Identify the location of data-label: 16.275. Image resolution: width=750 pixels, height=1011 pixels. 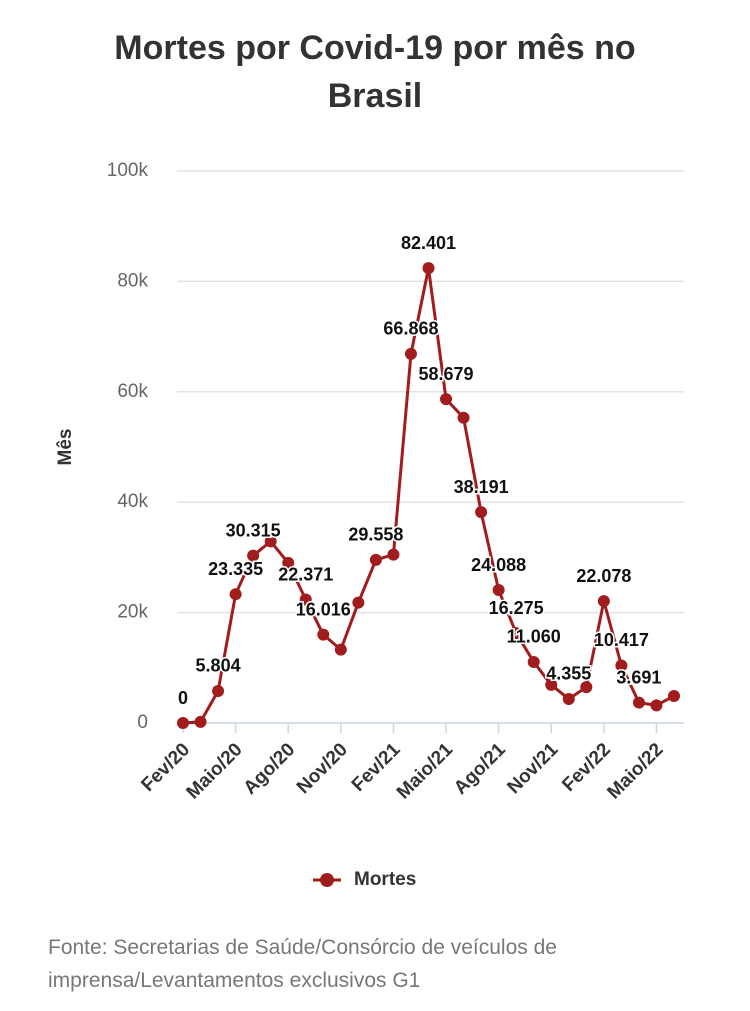
(516, 608).